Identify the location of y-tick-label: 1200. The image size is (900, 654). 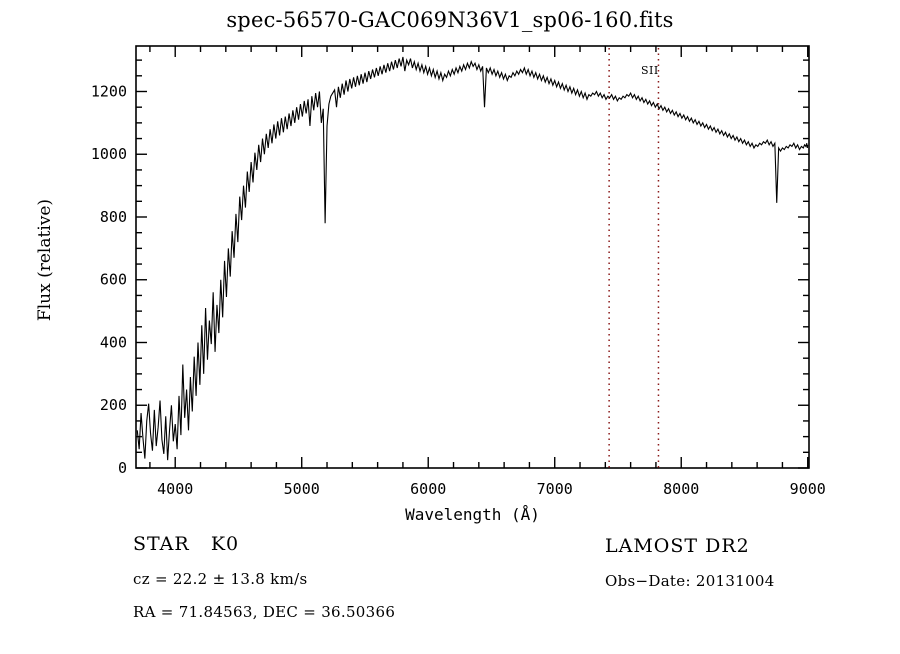
(109, 91).